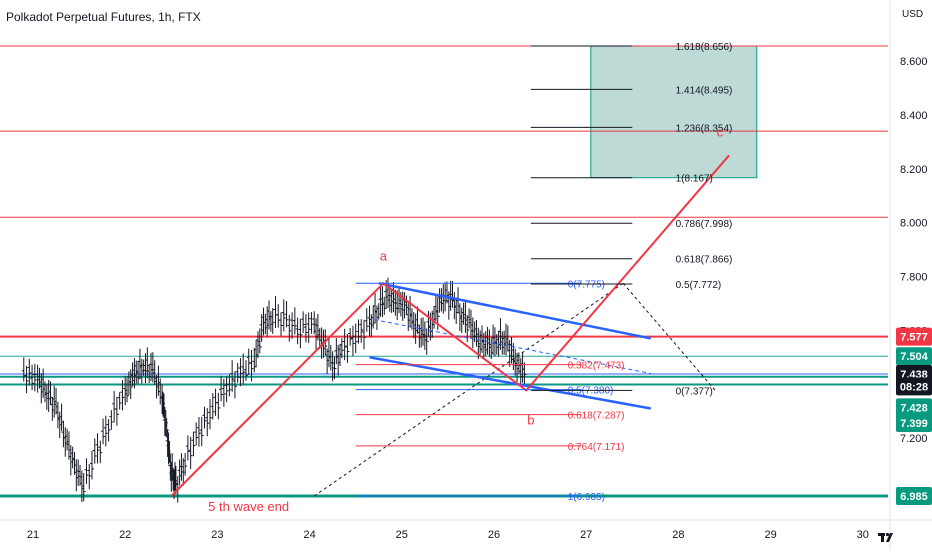  I want to click on time-axis-tick-label: 27, so click(586, 535).